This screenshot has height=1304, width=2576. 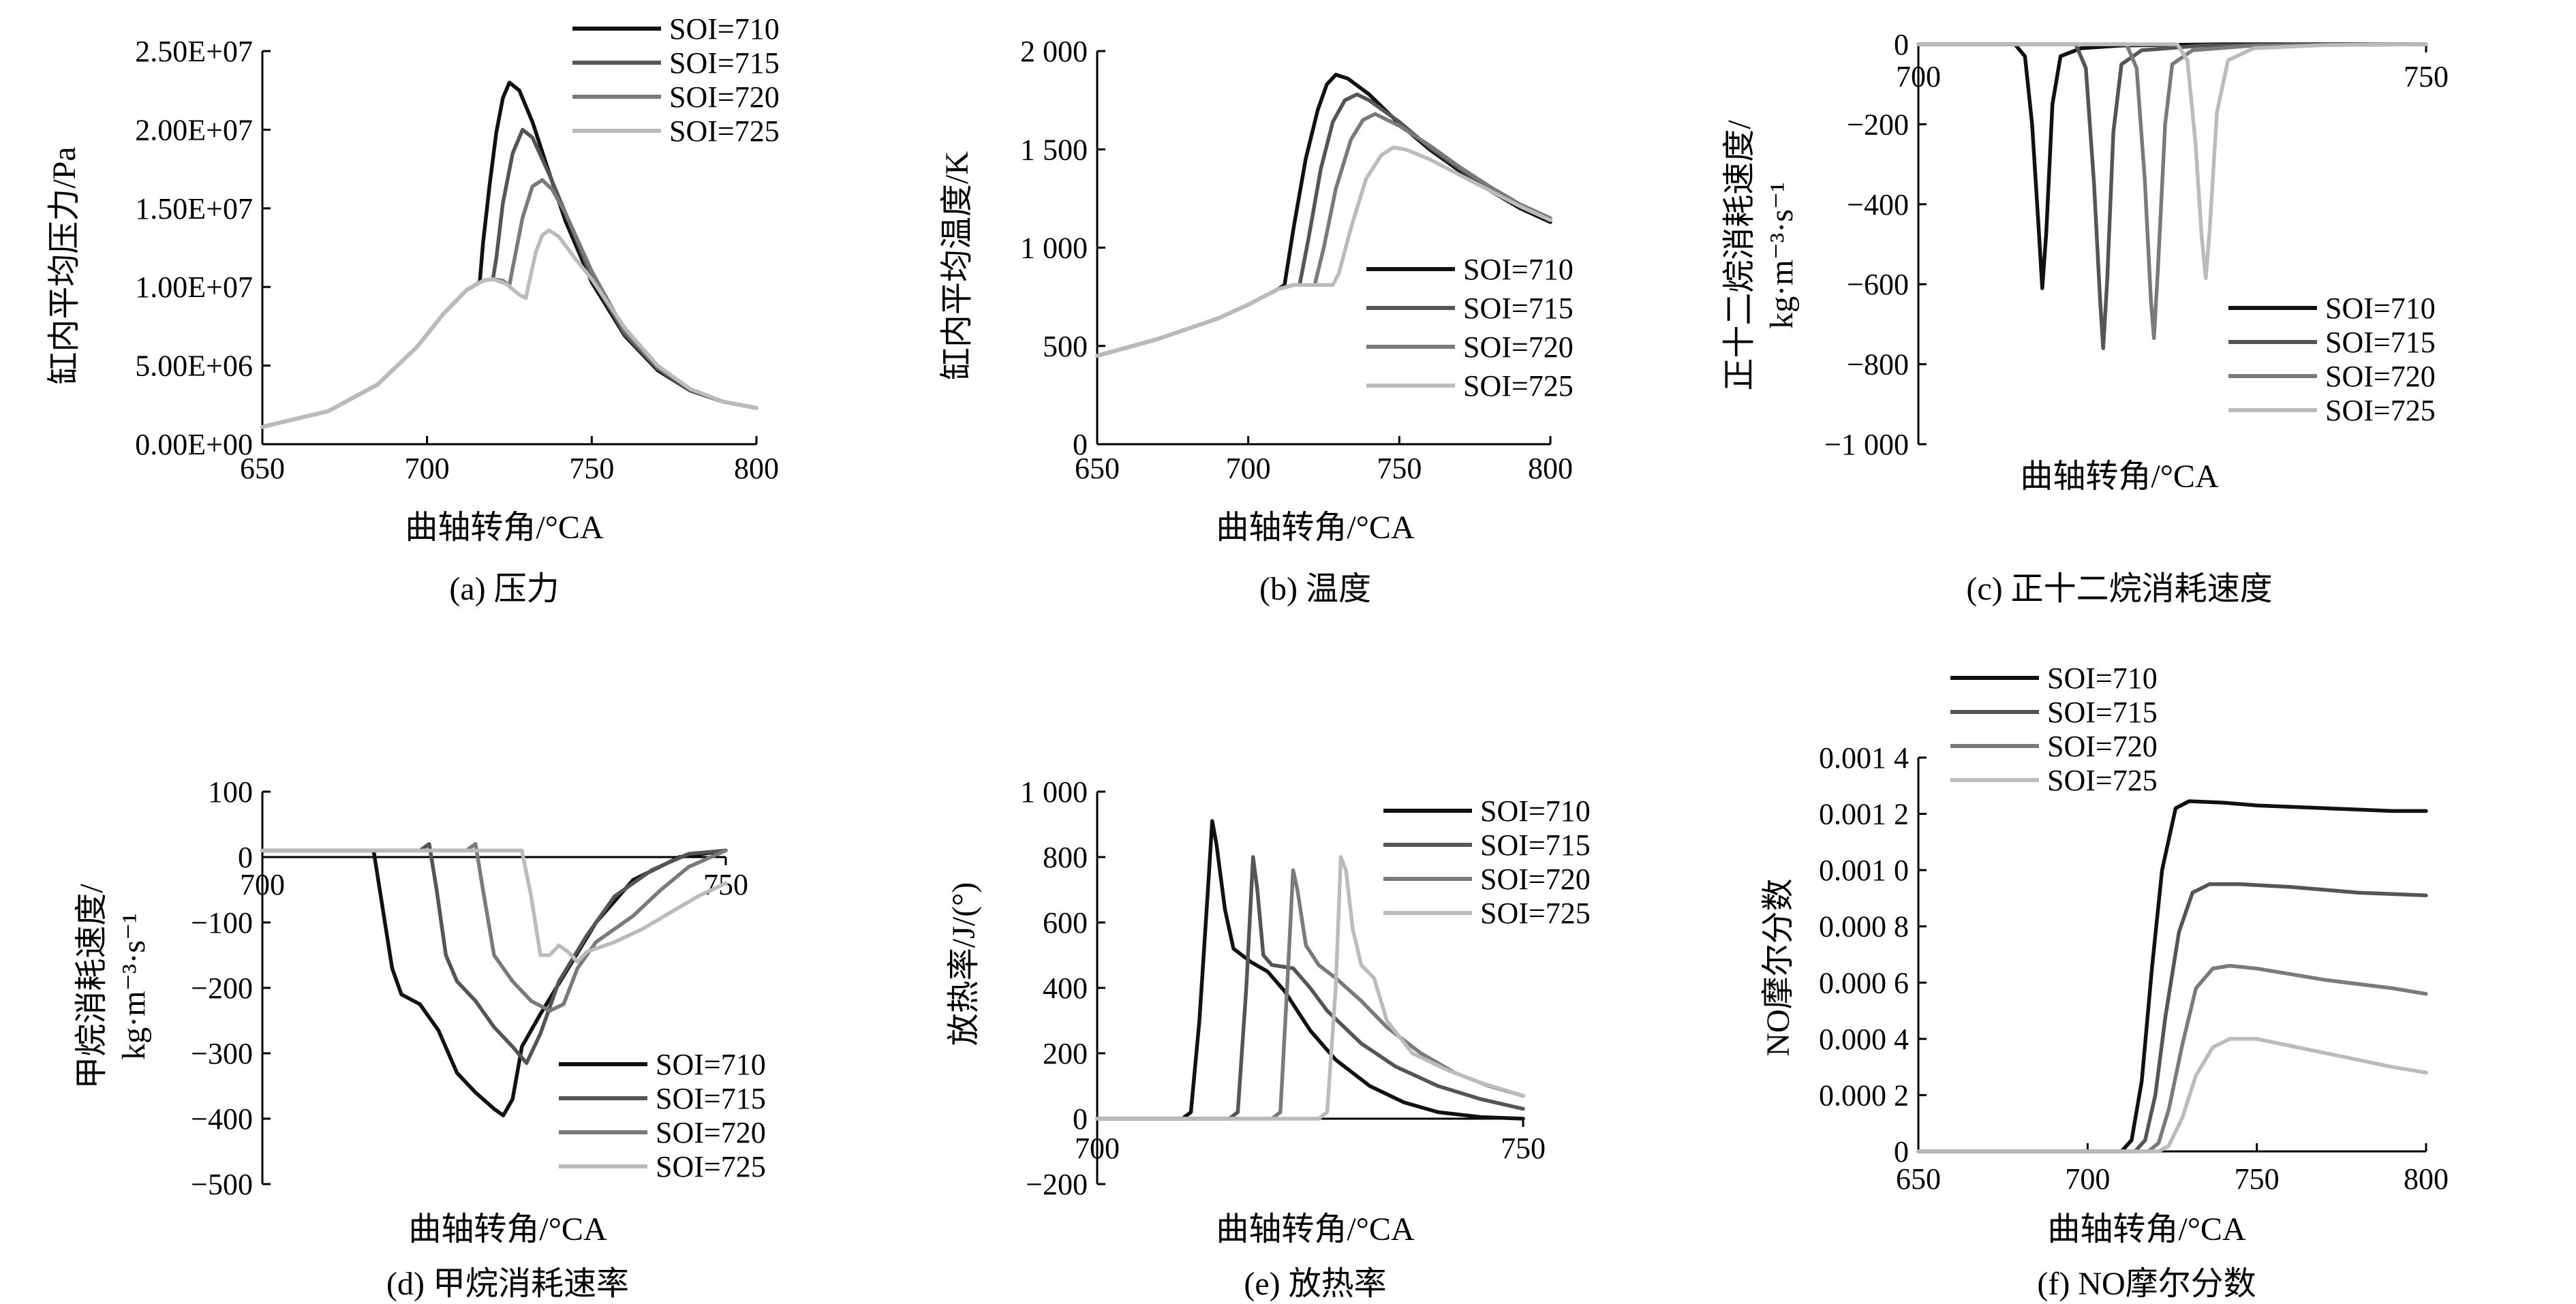 I want to click on panel-f-x-tick-label: 800, so click(x=2426, y=1179).